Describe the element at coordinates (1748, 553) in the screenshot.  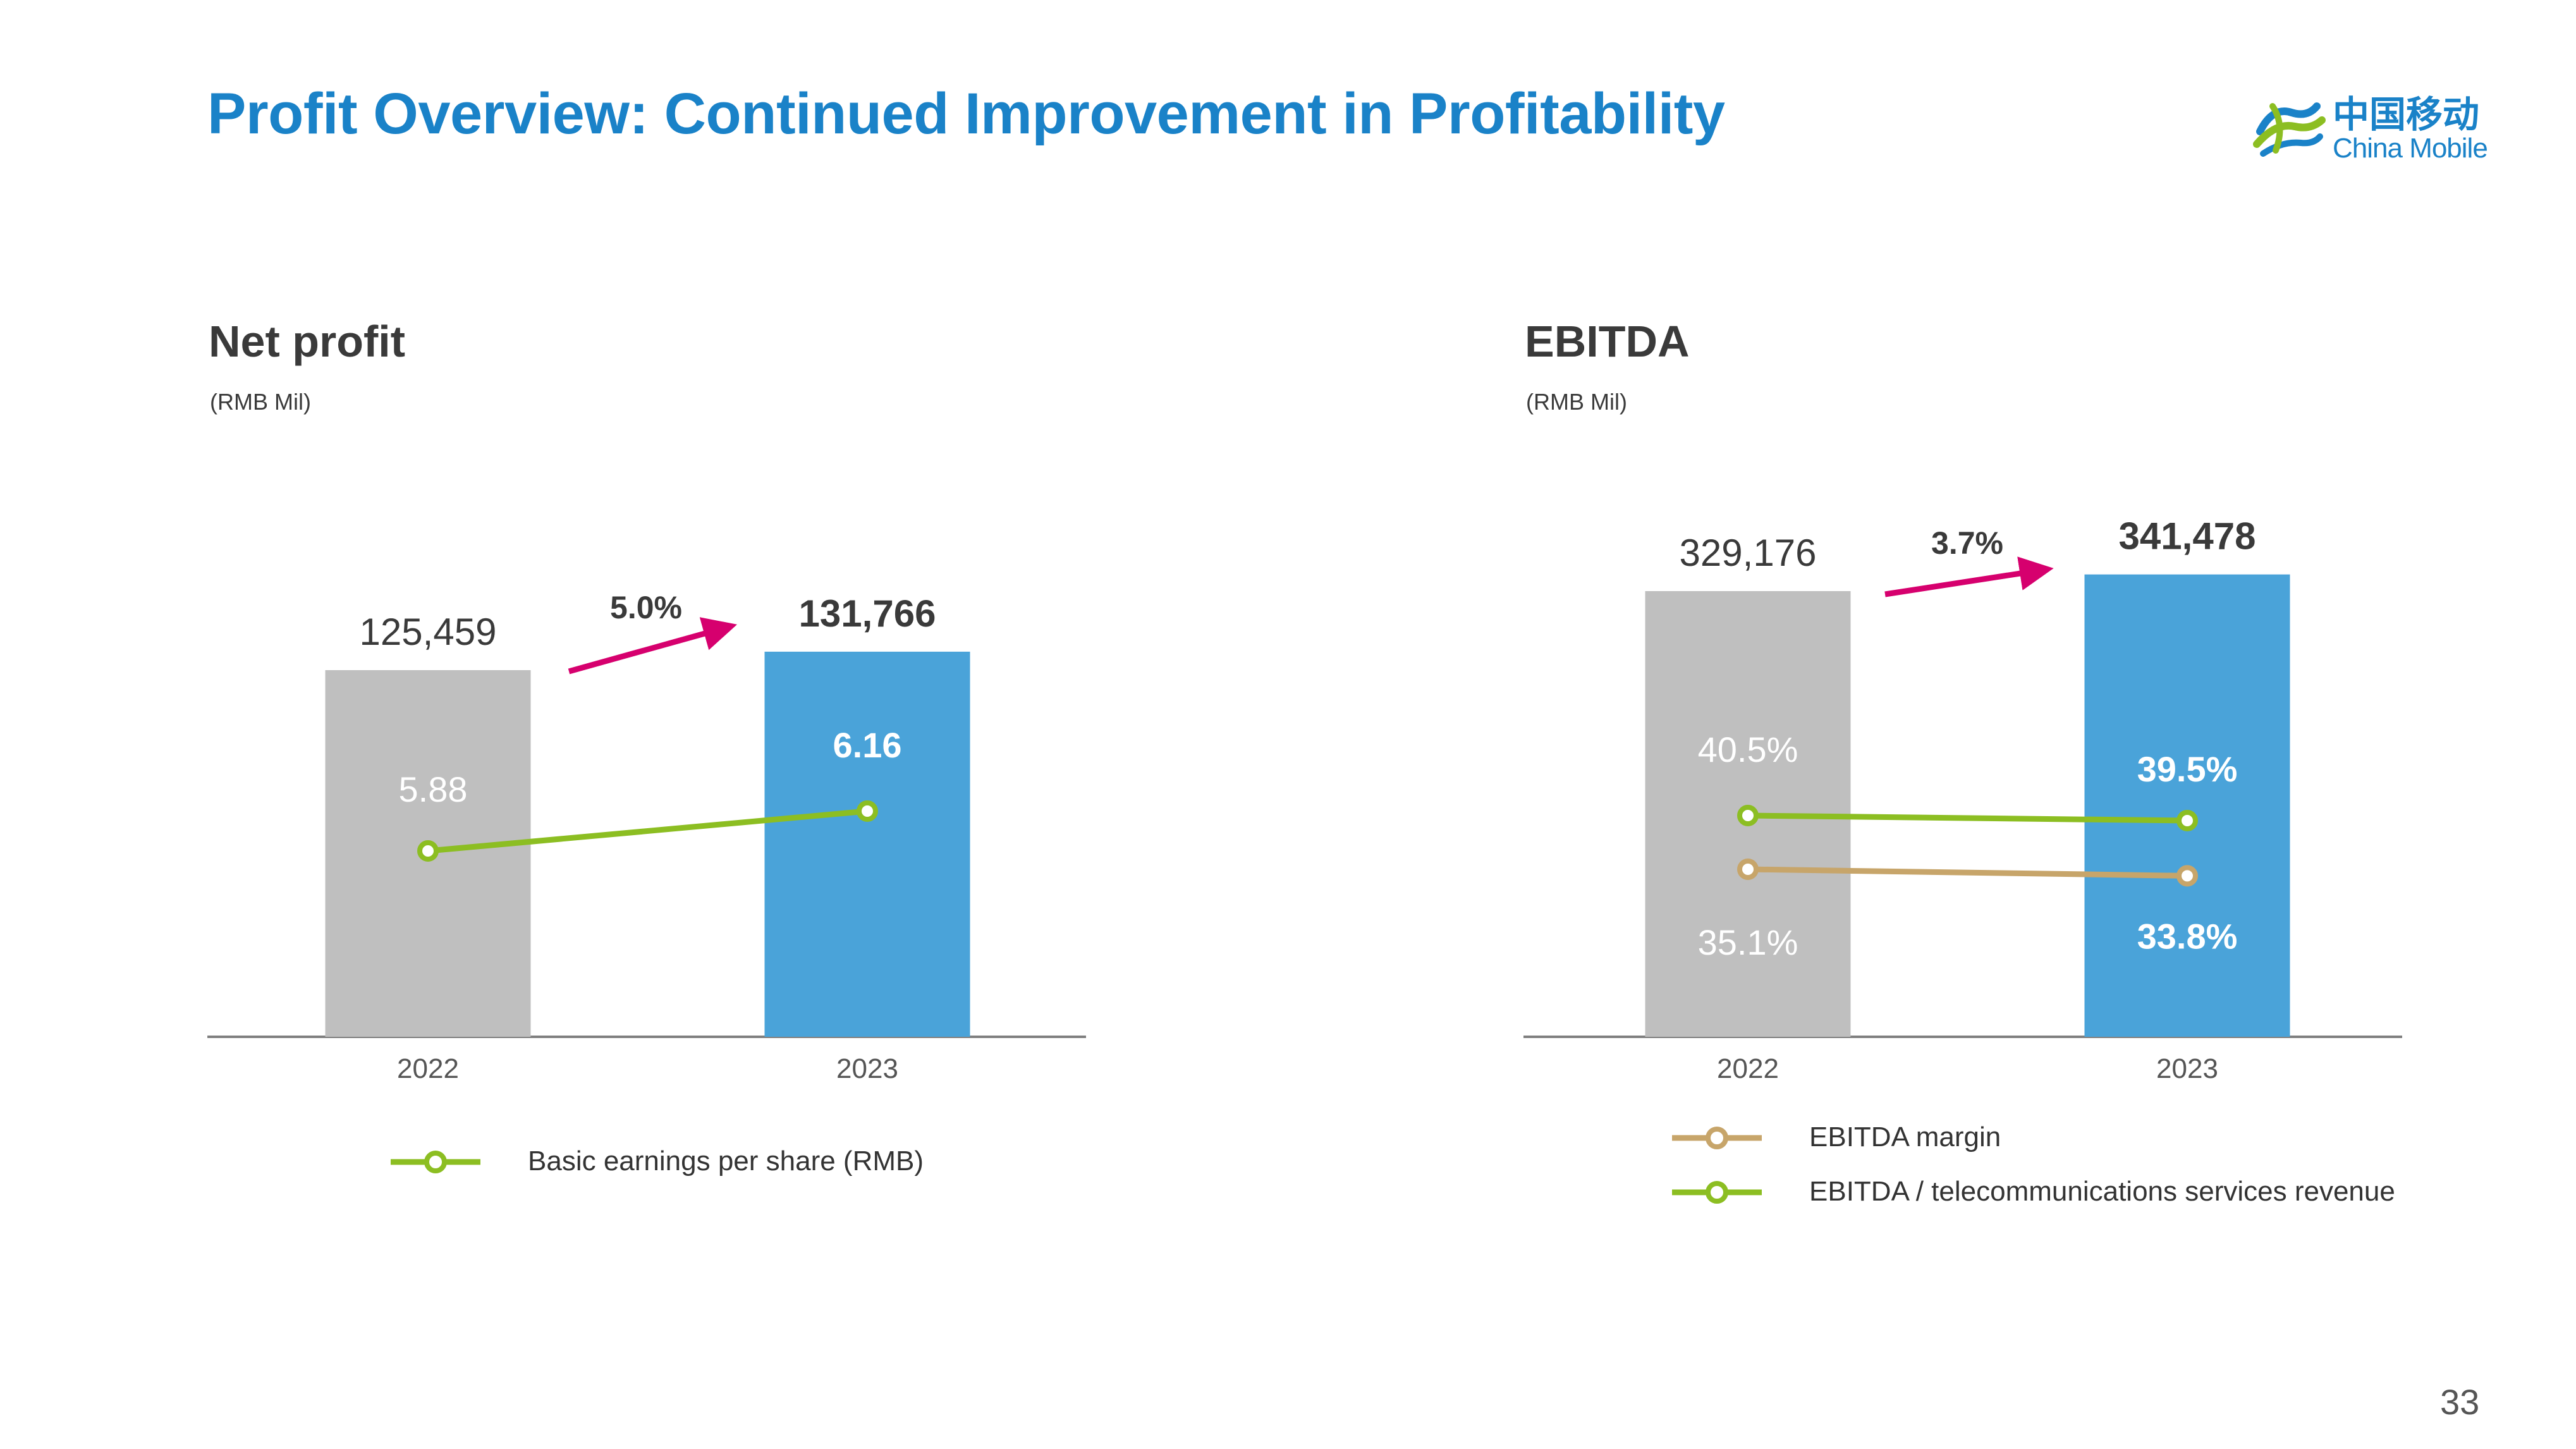
I see `ebitda-value-2022: 329,176` at that location.